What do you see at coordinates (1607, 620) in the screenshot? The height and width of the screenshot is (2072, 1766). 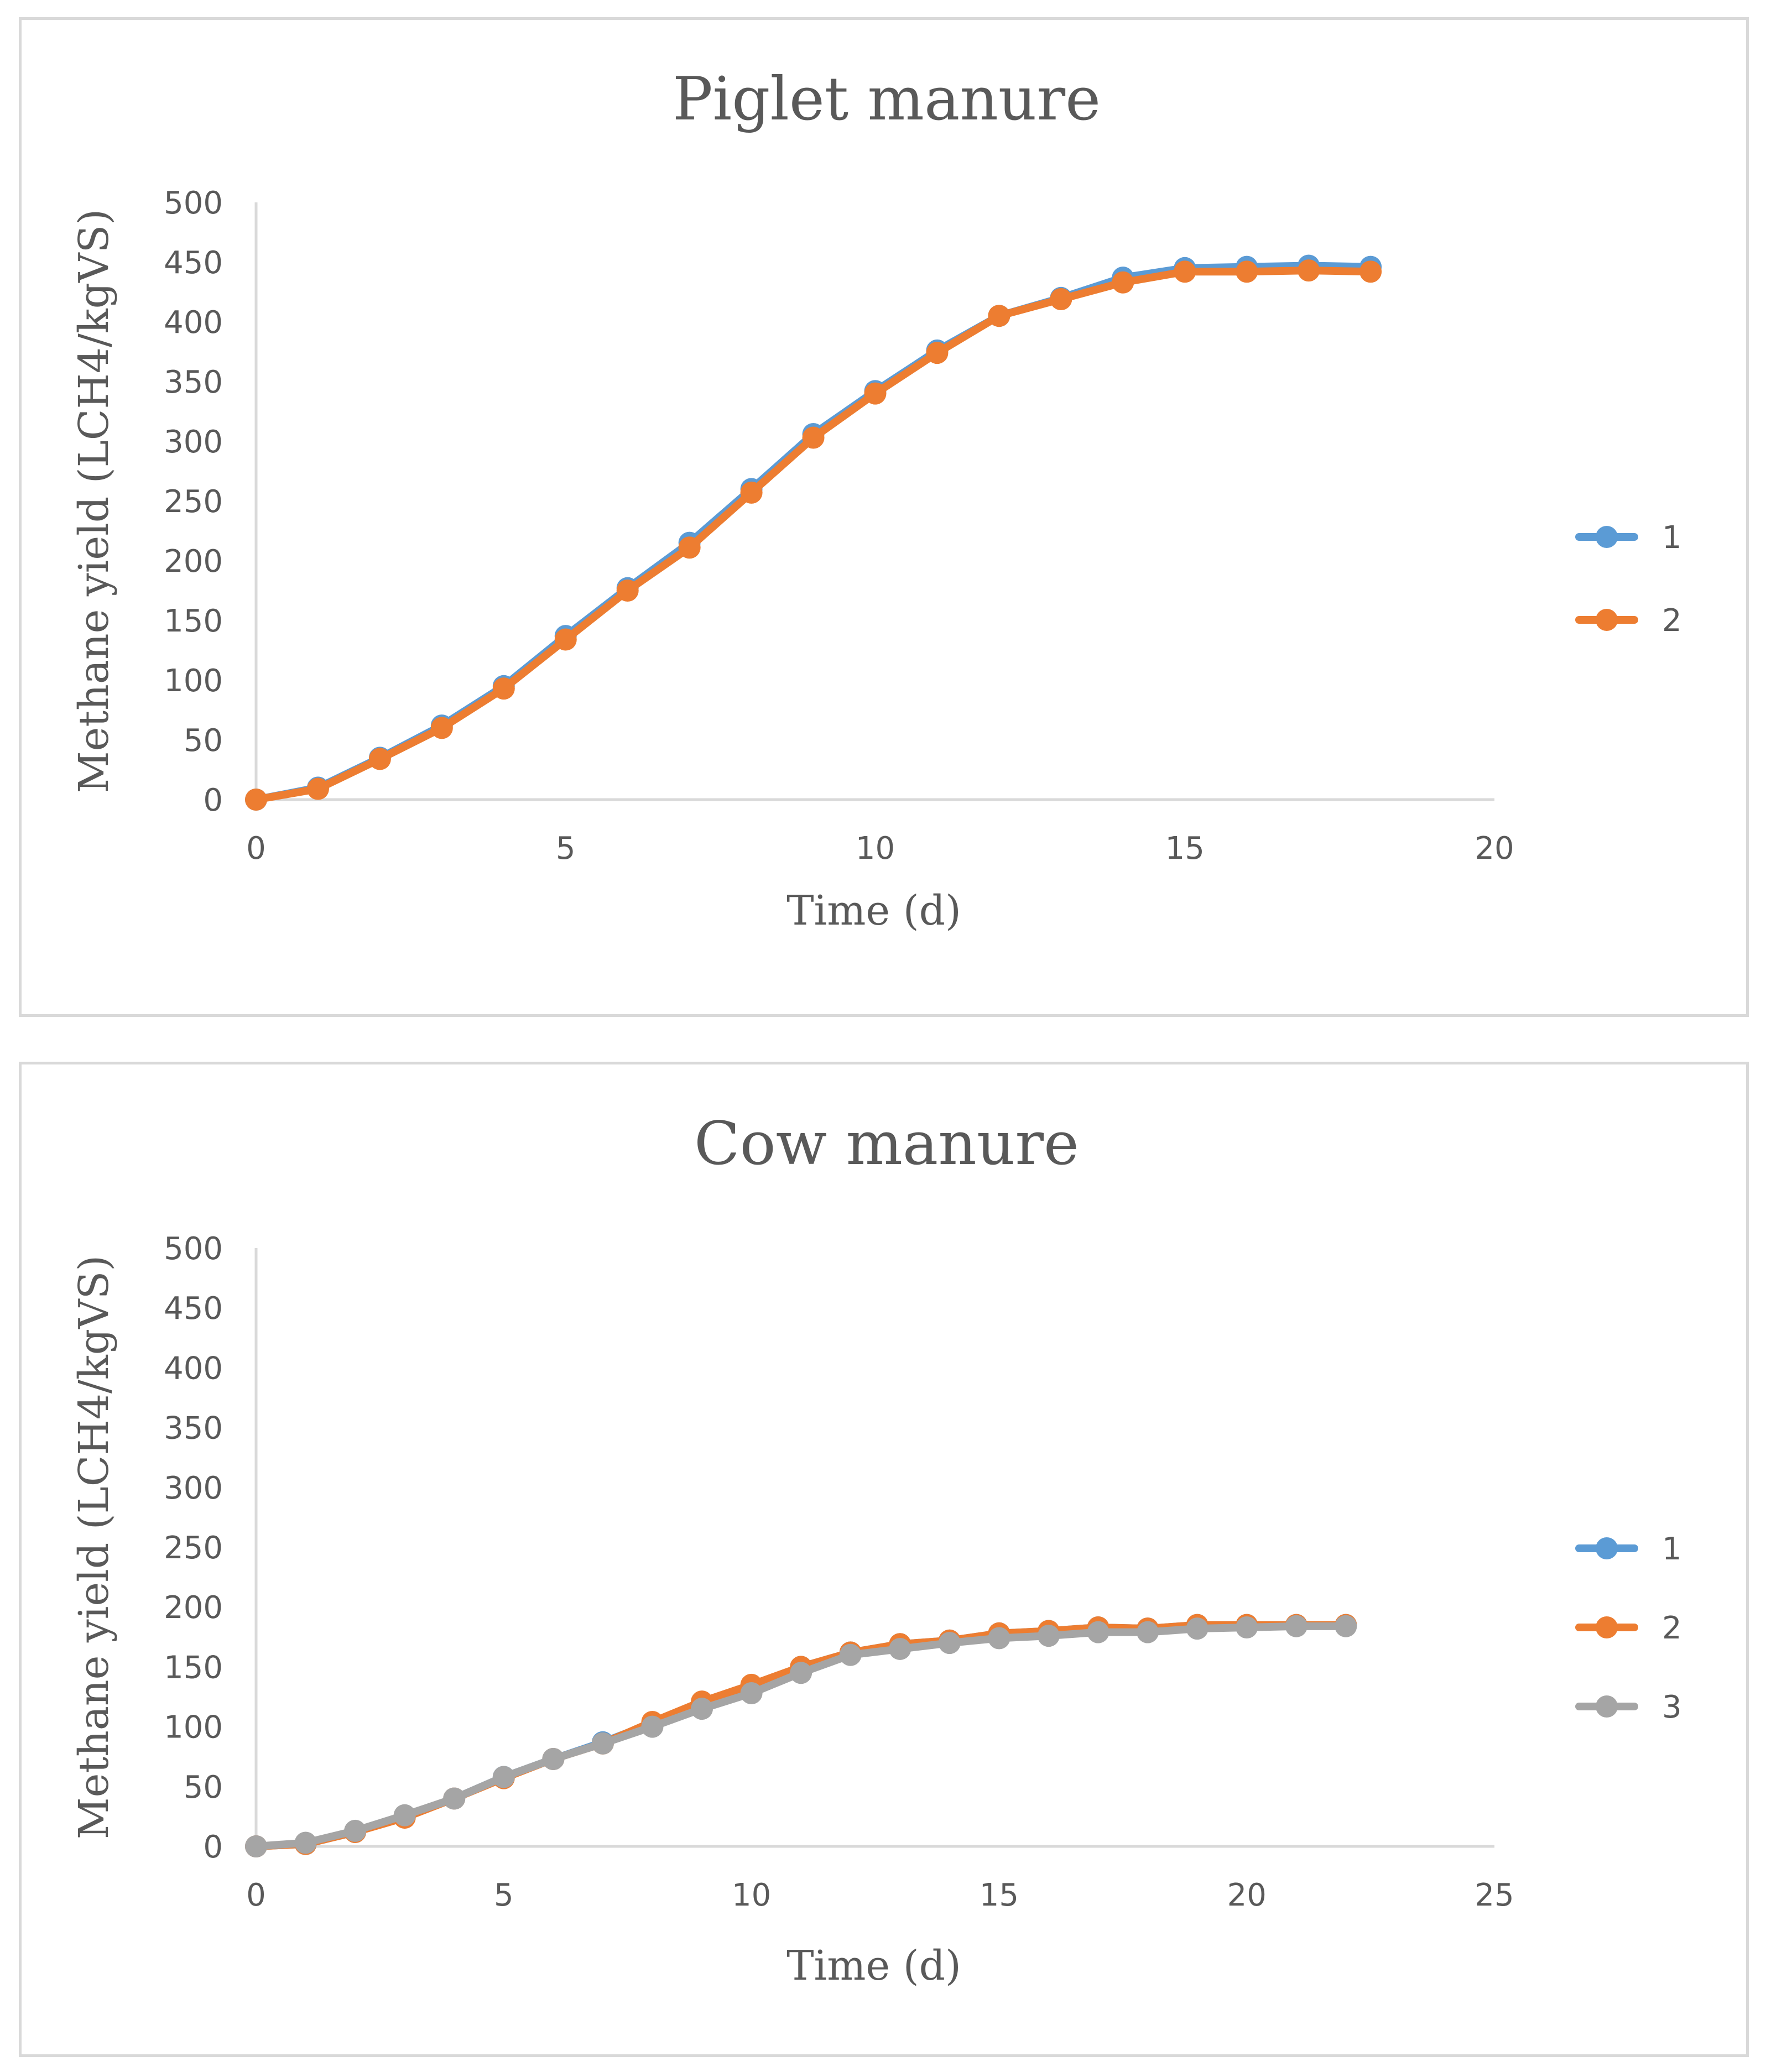 I see `piglet-legend-2-marker` at bounding box center [1607, 620].